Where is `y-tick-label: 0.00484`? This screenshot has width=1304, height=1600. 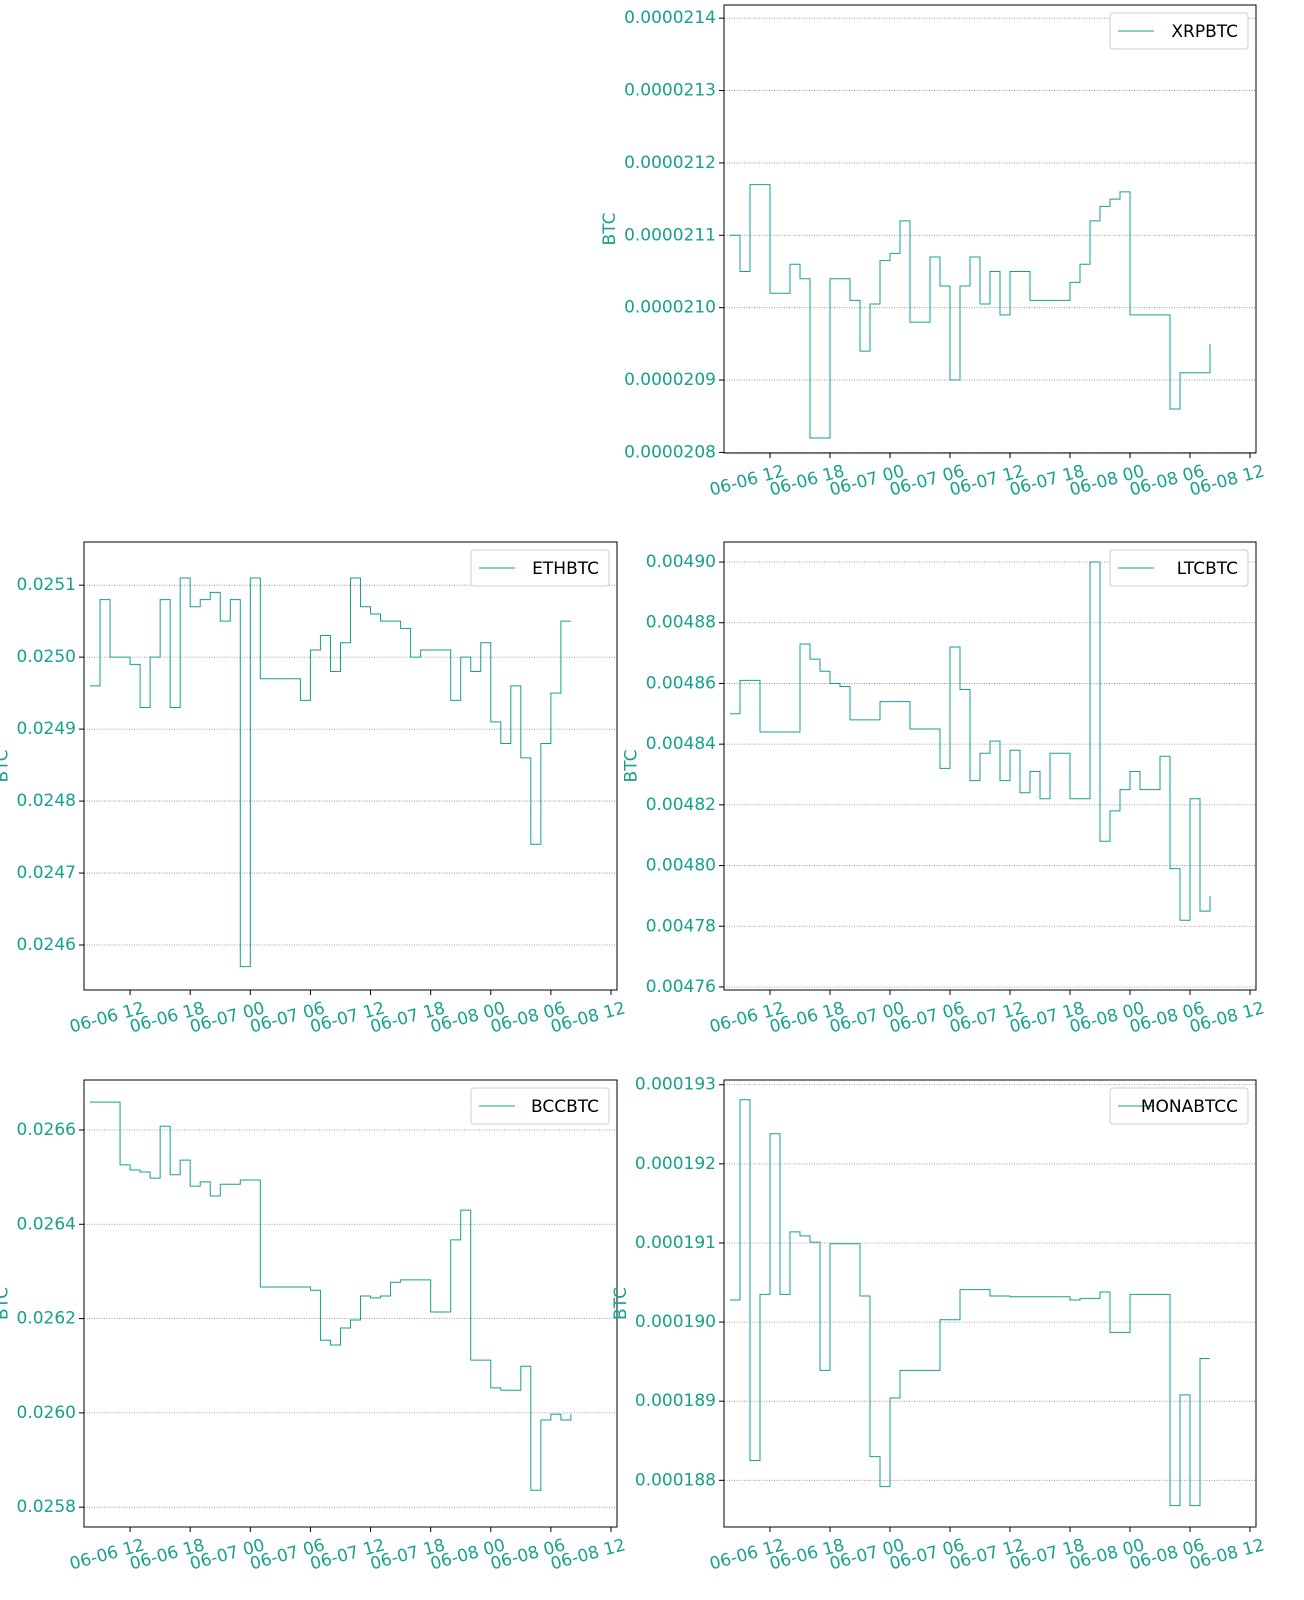
y-tick-label: 0.00484 is located at coordinates (681, 744).